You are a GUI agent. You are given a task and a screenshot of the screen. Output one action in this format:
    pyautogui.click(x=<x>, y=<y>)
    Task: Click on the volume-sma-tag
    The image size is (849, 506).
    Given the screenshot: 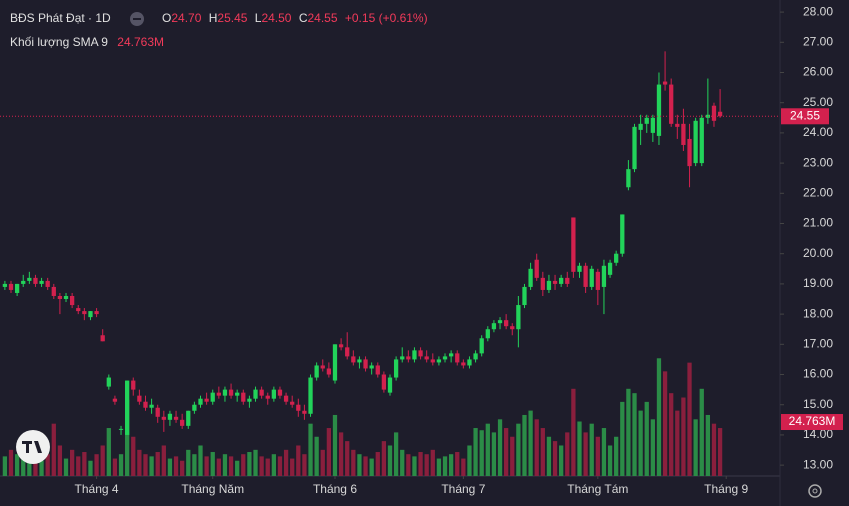 What is the action you would take?
    pyautogui.click(x=812, y=422)
    